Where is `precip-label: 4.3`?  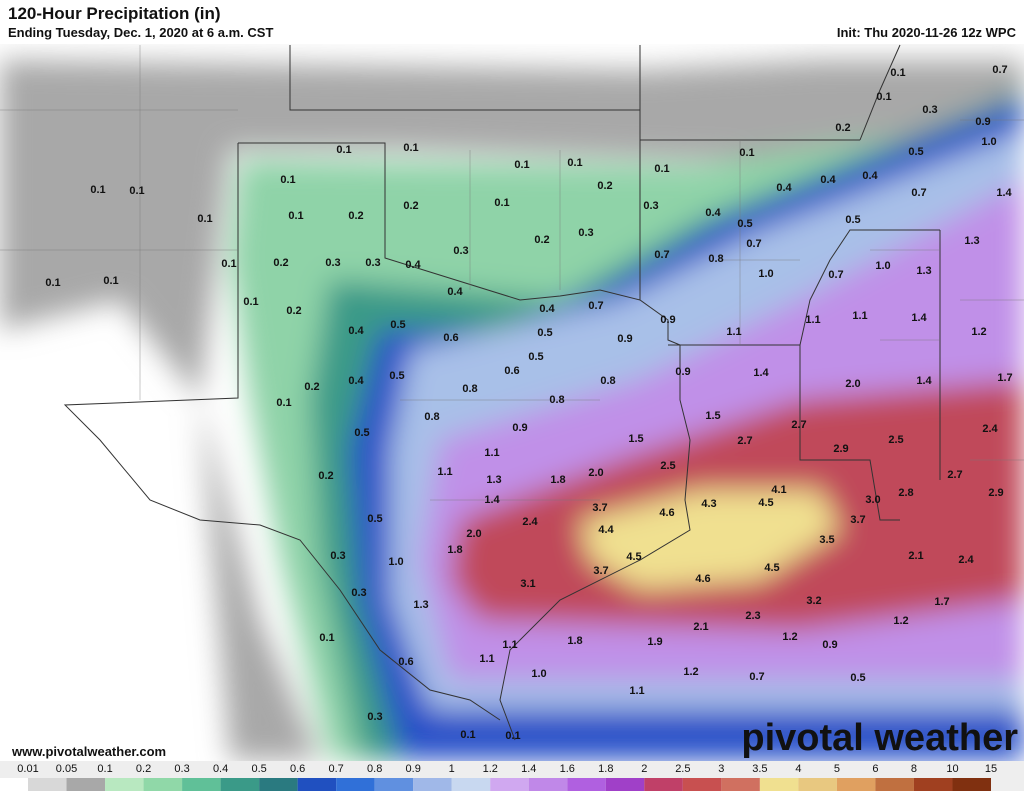
precip-label: 4.3 is located at coordinates (708, 504).